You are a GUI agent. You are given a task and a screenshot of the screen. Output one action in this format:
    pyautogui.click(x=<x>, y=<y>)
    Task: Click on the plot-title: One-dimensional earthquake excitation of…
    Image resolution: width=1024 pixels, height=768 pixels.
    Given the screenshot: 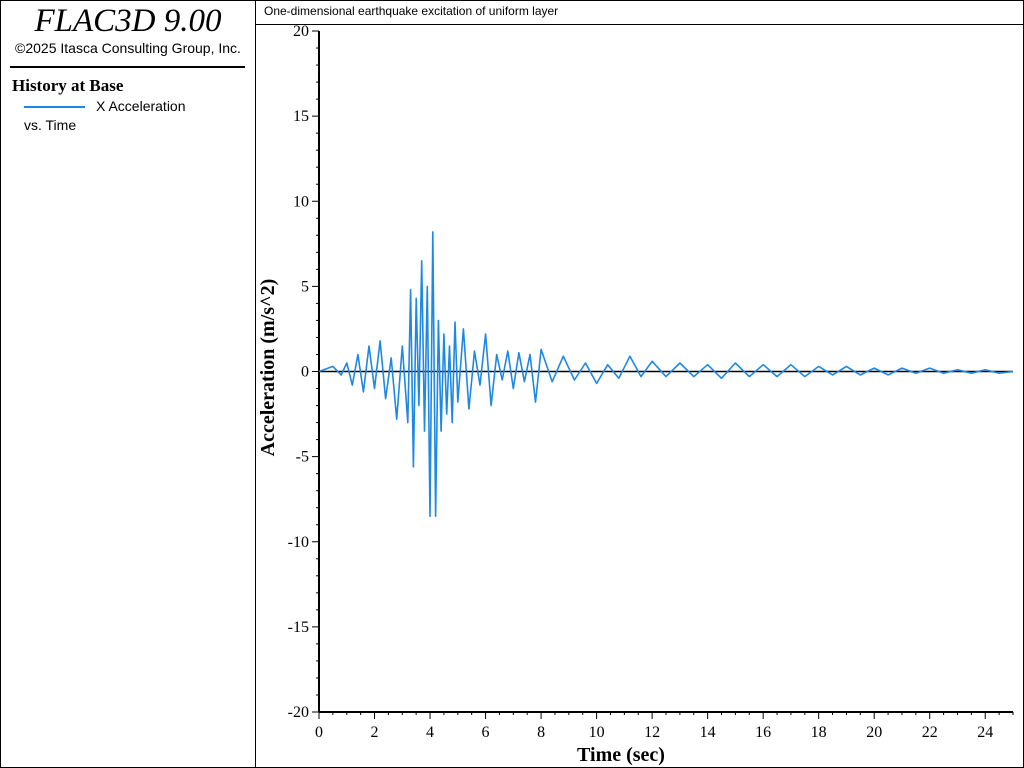 What is the action you would take?
    pyautogui.click(x=411, y=11)
    